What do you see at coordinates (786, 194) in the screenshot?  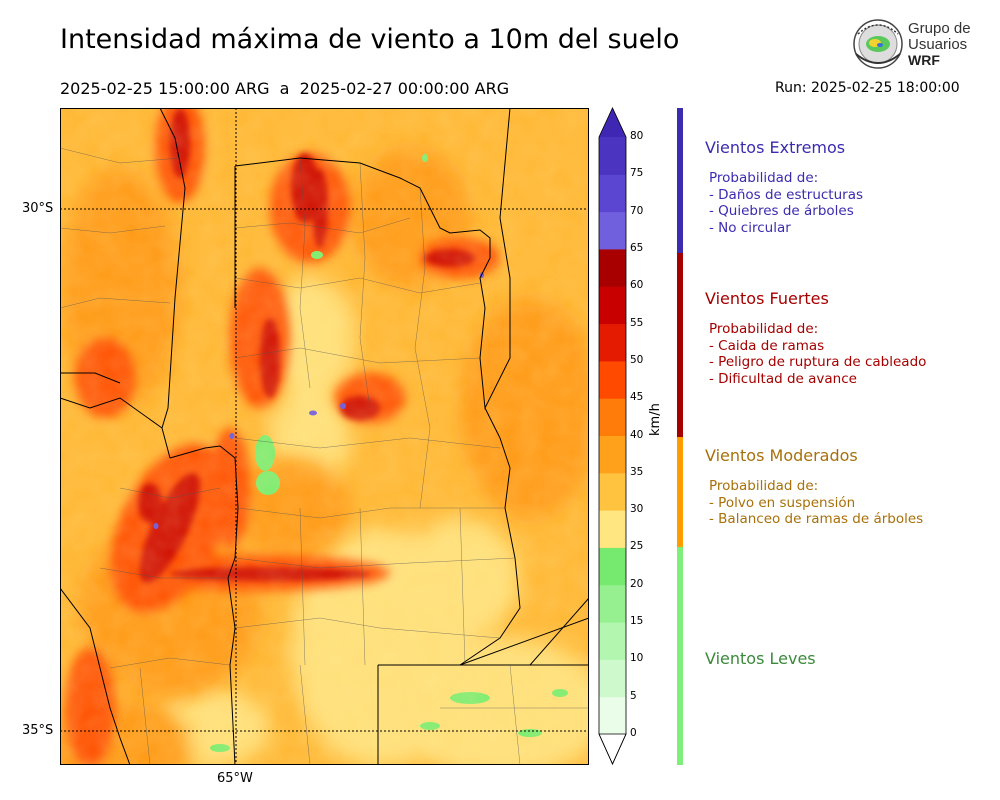 I see `category-desc-line: - Daños de estructuras` at bounding box center [786, 194].